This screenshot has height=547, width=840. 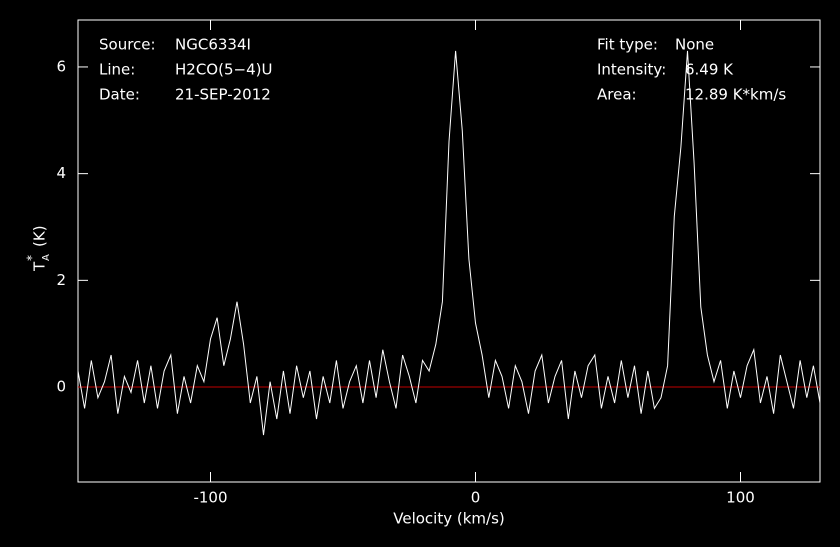 What do you see at coordinates (617, 95) in the screenshot?
I see `annotation-key: Area:` at bounding box center [617, 95].